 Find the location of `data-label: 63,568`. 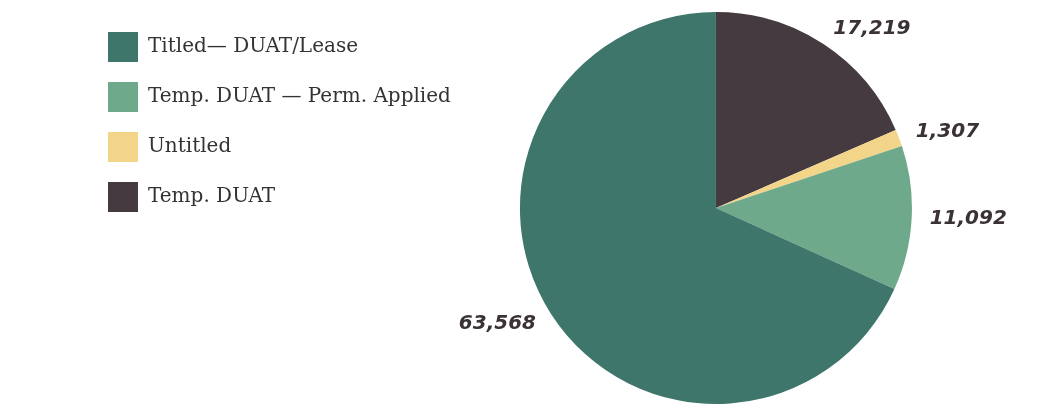

data-label: 63,568 is located at coordinates (497, 322).